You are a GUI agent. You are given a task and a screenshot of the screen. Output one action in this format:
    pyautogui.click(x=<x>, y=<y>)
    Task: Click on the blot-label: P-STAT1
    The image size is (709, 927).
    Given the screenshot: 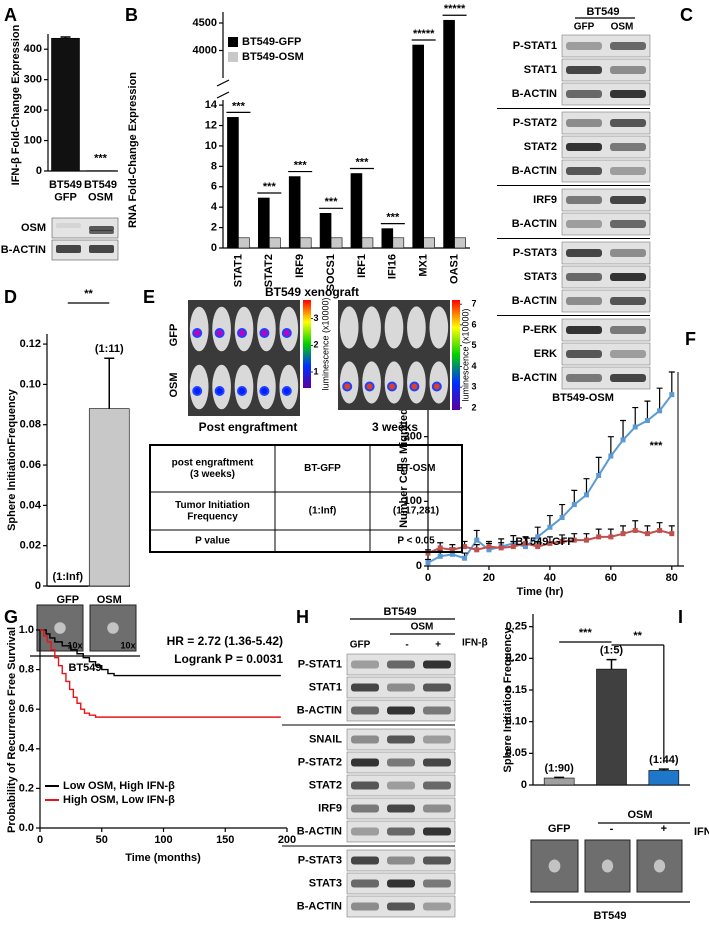 What is the action you would take?
    pyautogui.click(x=535, y=46)
    